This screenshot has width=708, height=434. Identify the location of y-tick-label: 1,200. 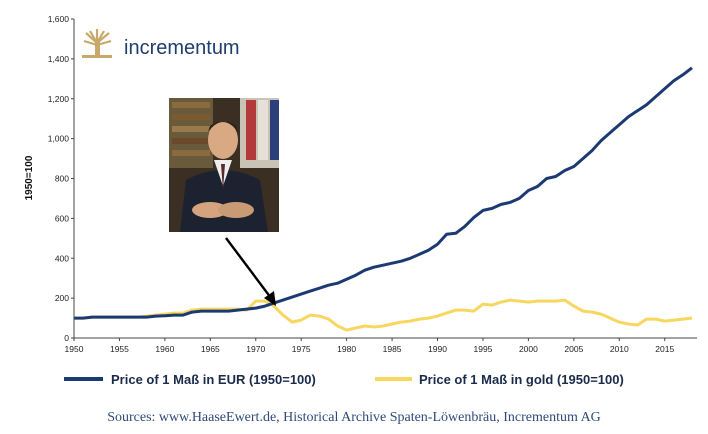
(59, 99).